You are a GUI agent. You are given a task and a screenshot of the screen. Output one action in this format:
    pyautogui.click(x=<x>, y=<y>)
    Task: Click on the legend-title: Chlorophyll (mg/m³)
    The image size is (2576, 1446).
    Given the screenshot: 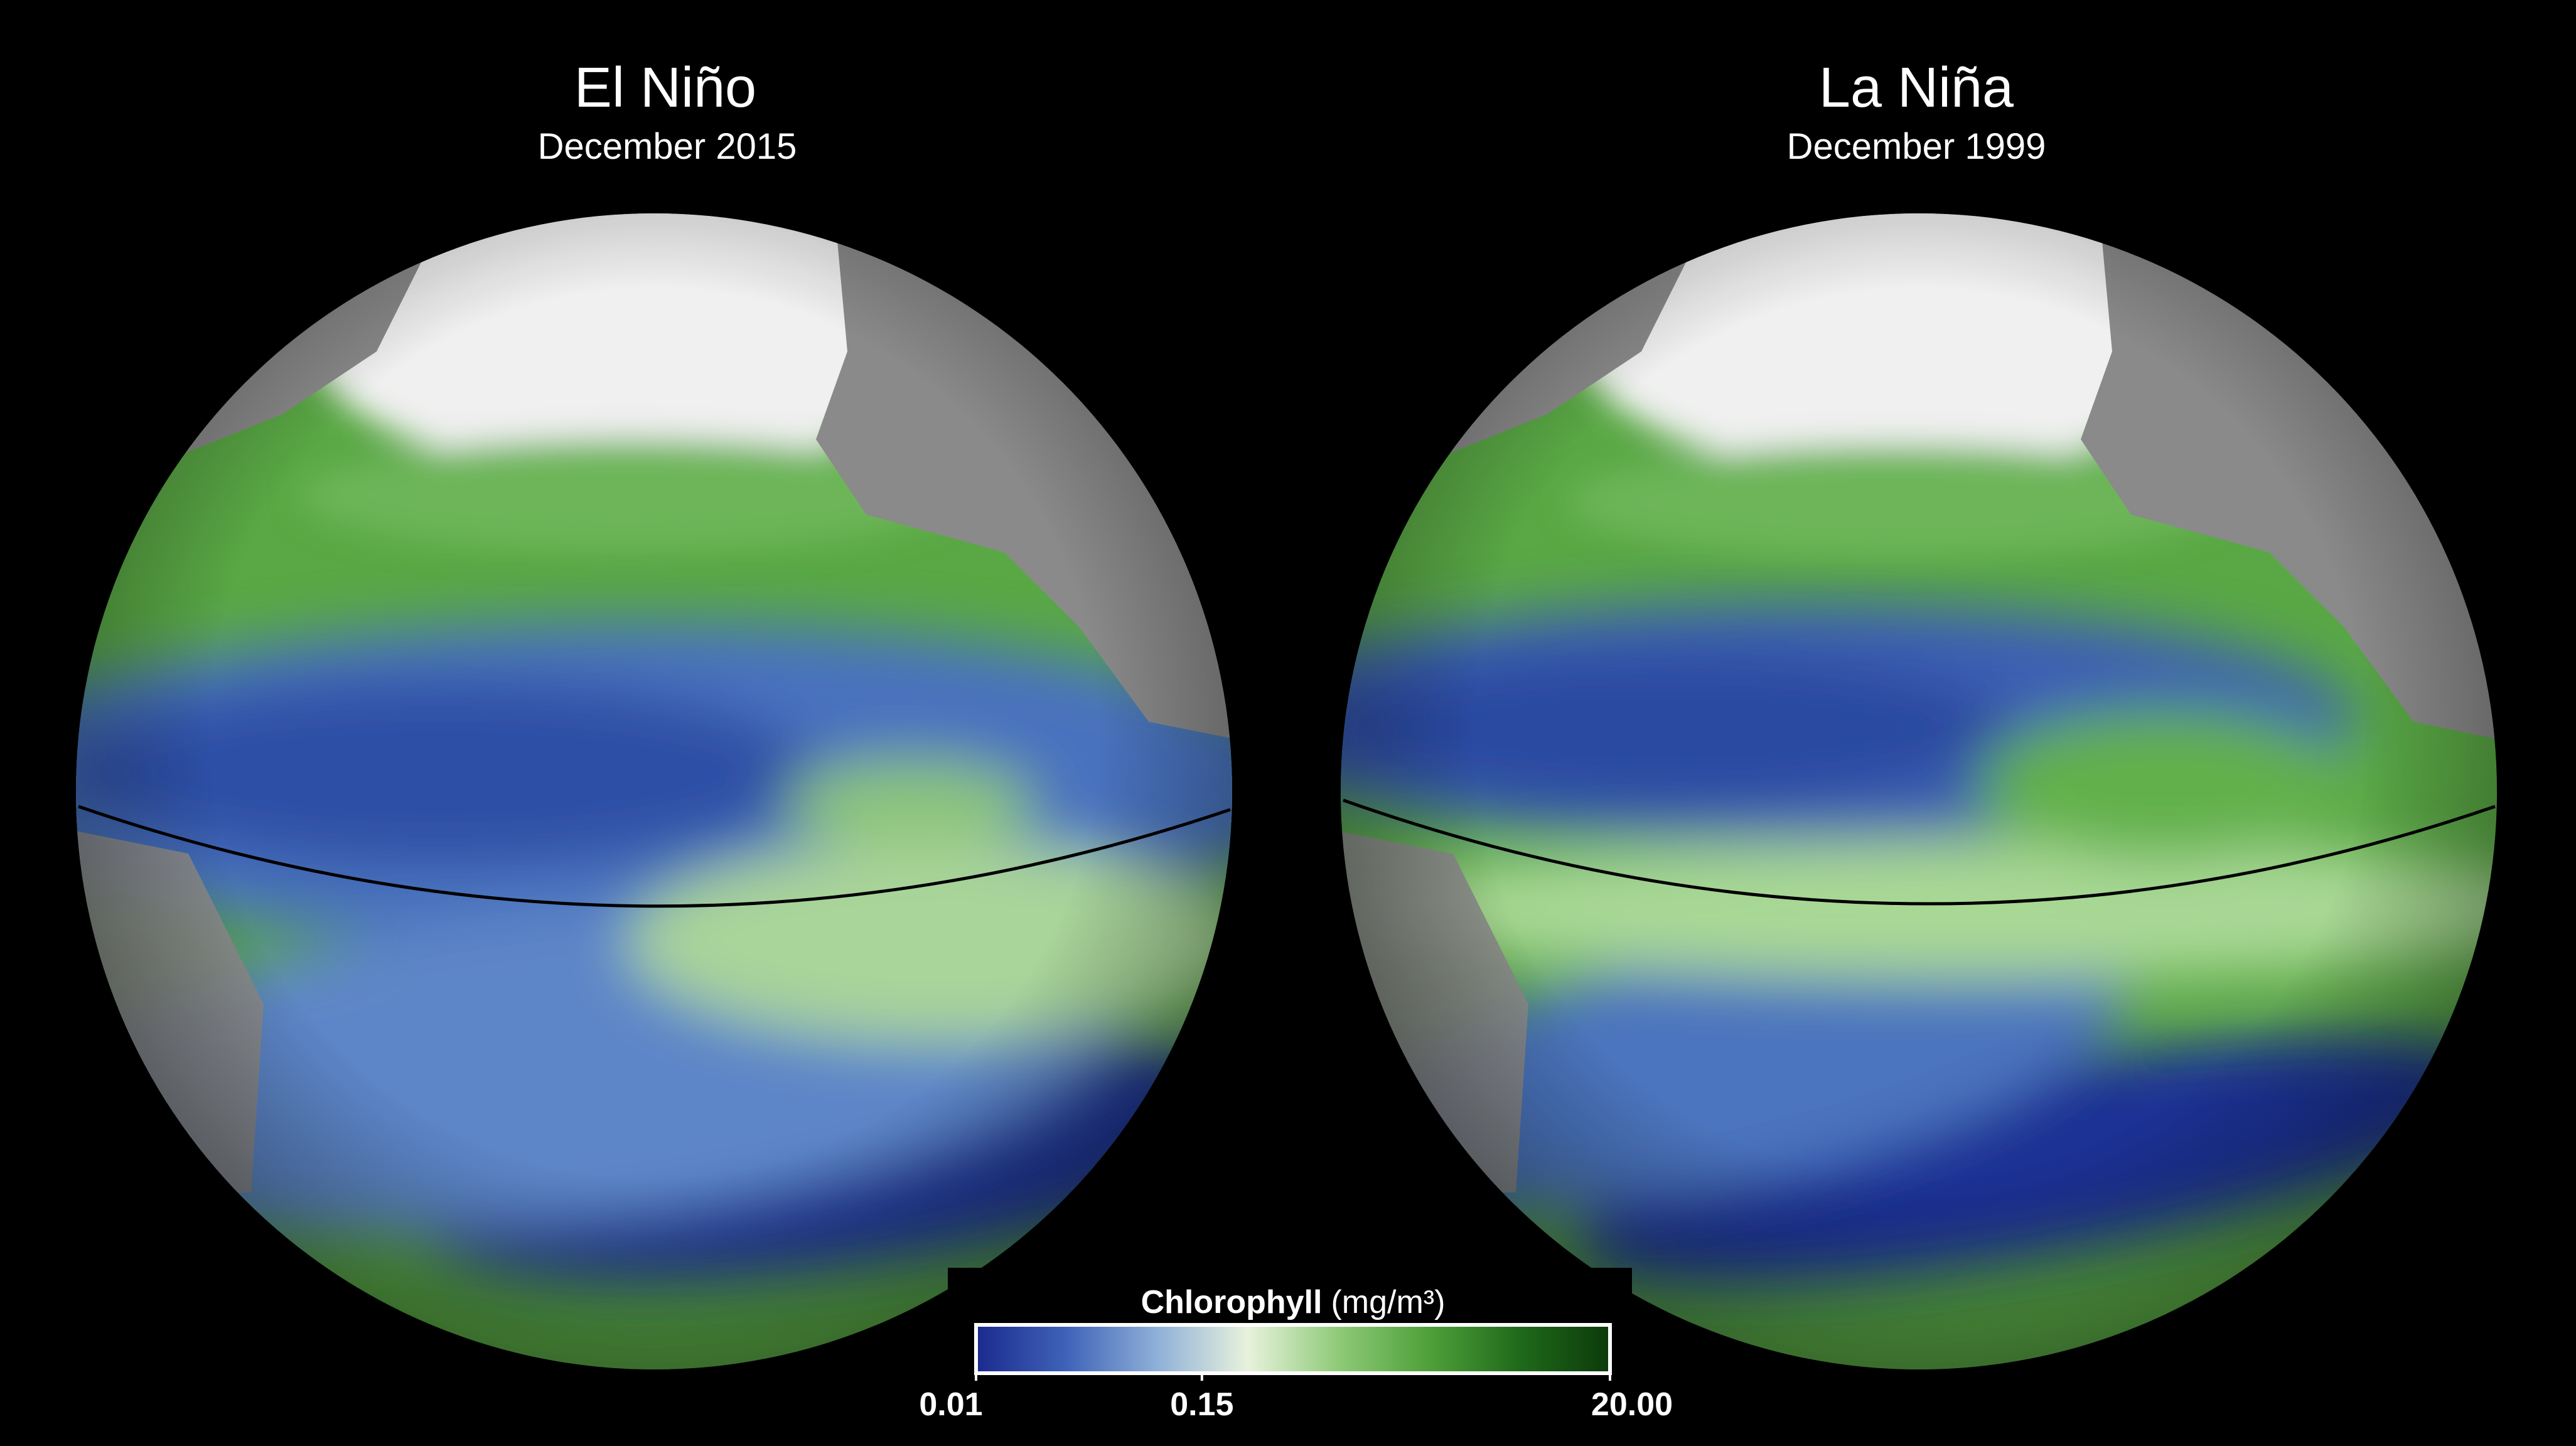 What is the action you would take?
    pyautogui.click(x=1293, y=1302)
    